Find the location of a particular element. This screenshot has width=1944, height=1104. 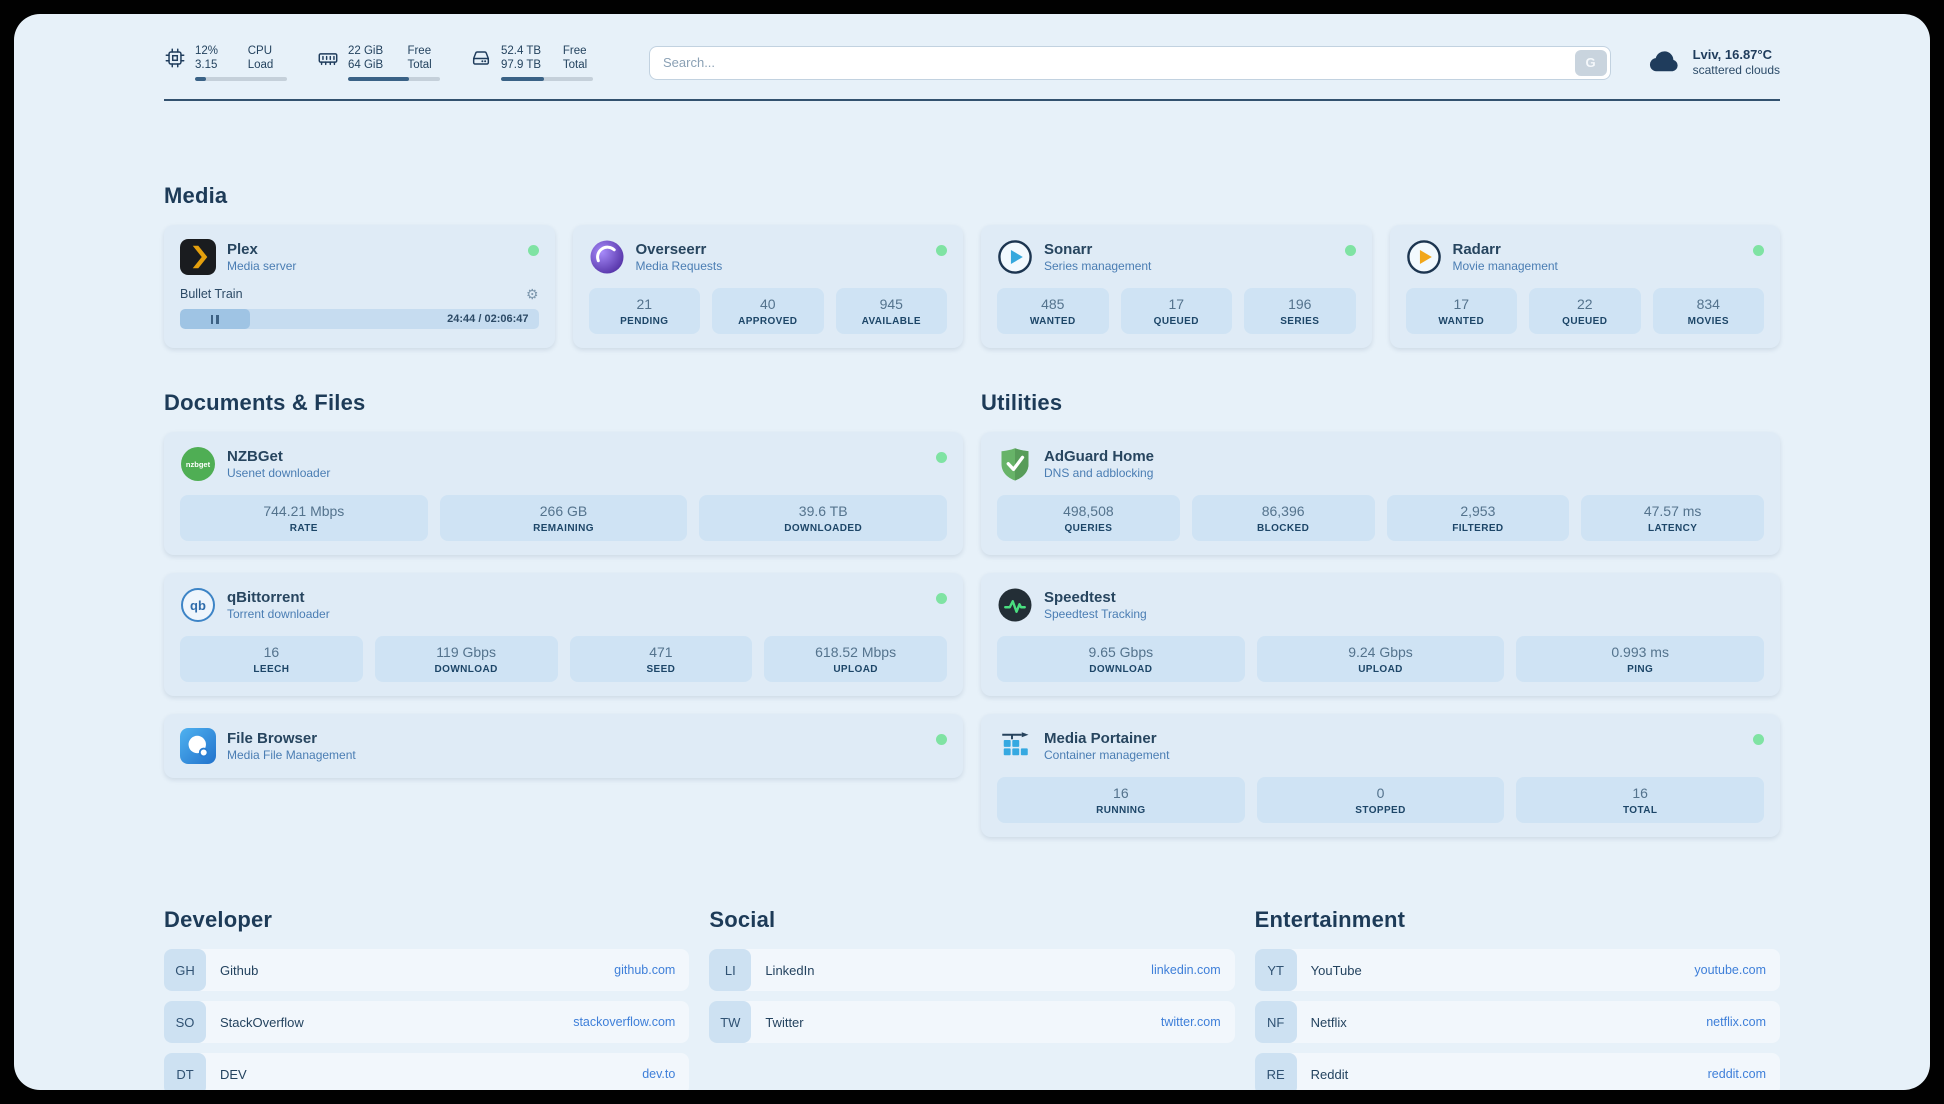

portainer-icon is located at coordinates (1015, 746).